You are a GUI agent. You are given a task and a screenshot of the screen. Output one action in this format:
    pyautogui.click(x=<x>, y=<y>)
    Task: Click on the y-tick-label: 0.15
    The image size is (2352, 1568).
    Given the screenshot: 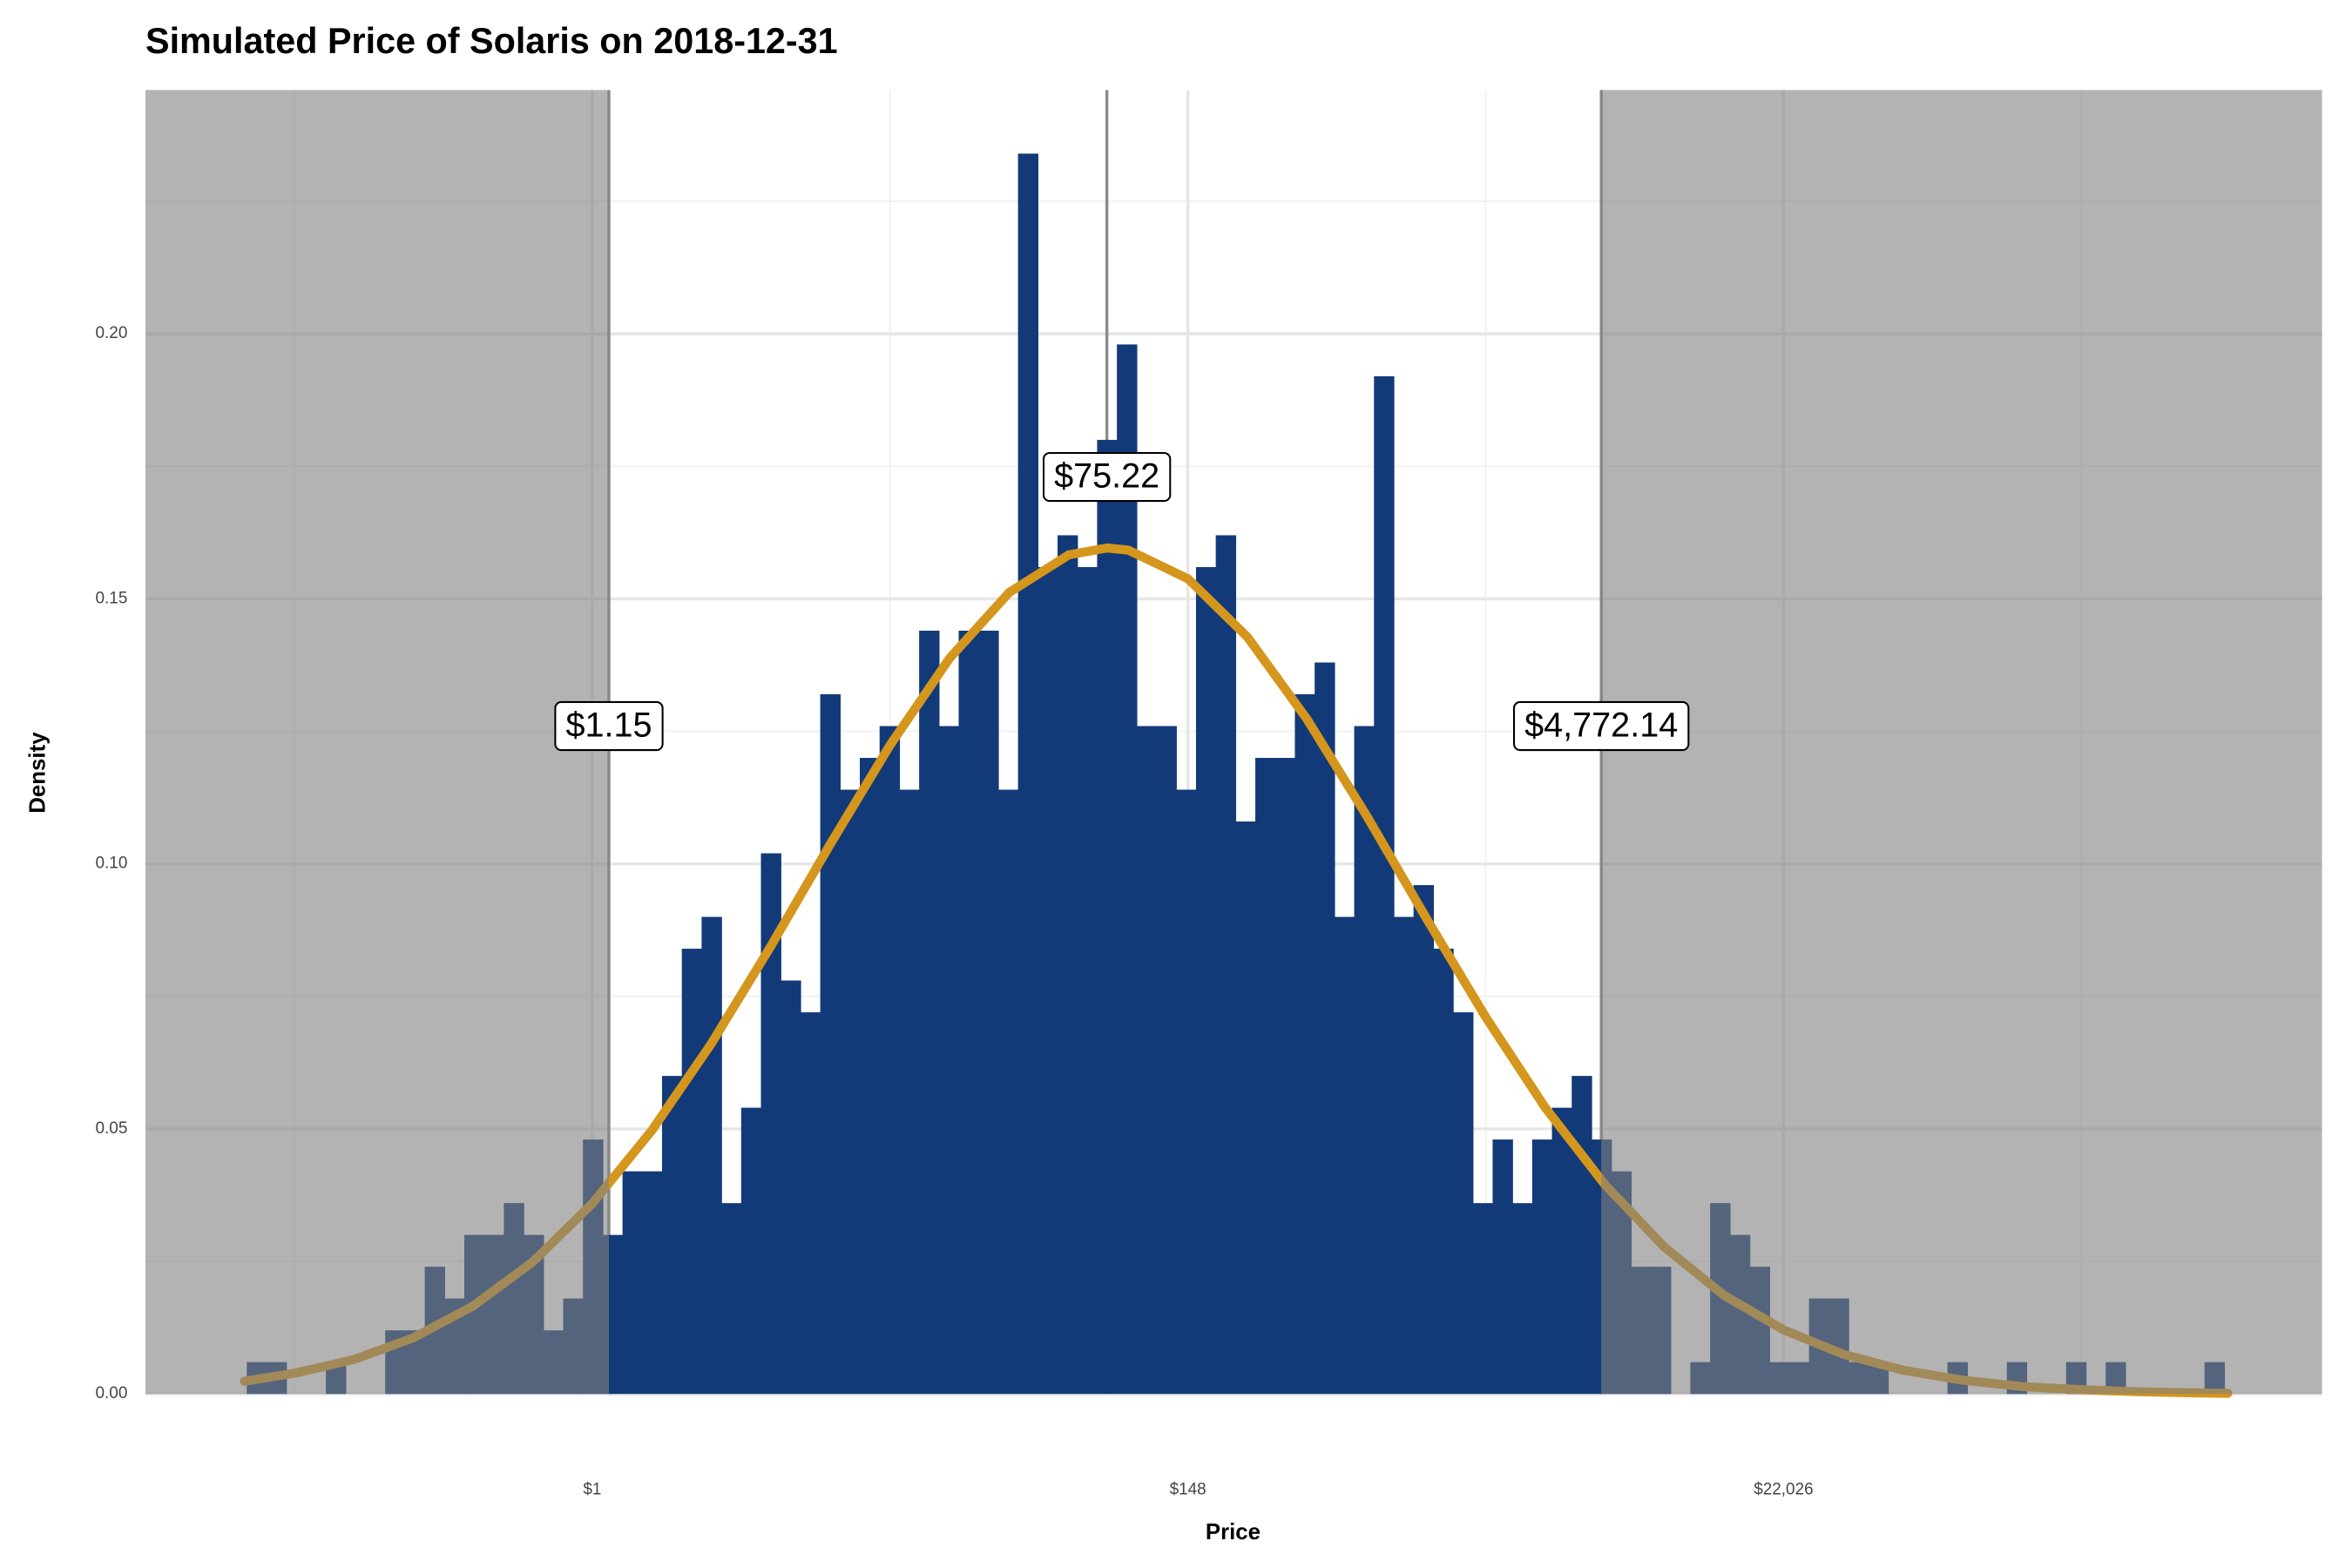 What is the action you would take?
    pyautogui.click(x=112, y=598)
    